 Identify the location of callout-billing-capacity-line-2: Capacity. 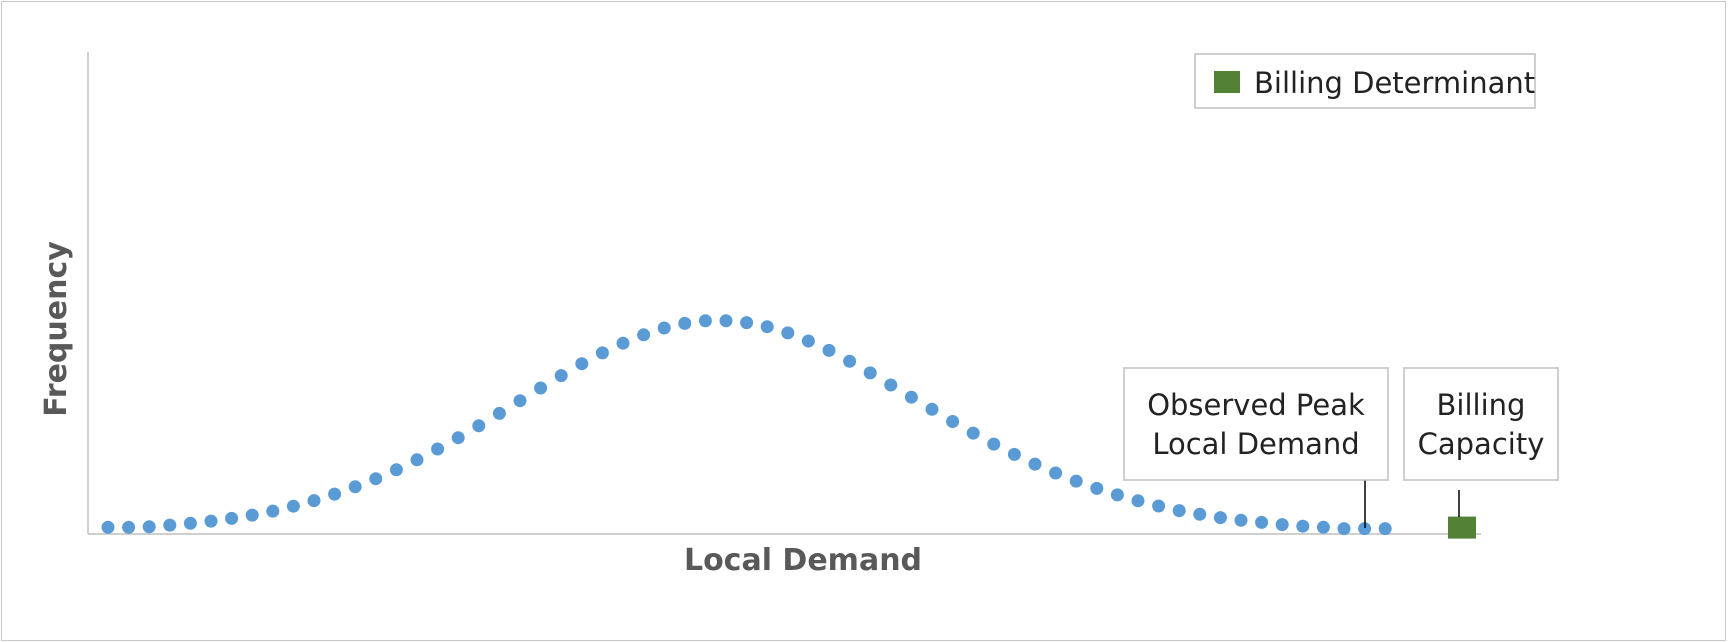
(1481, 444).